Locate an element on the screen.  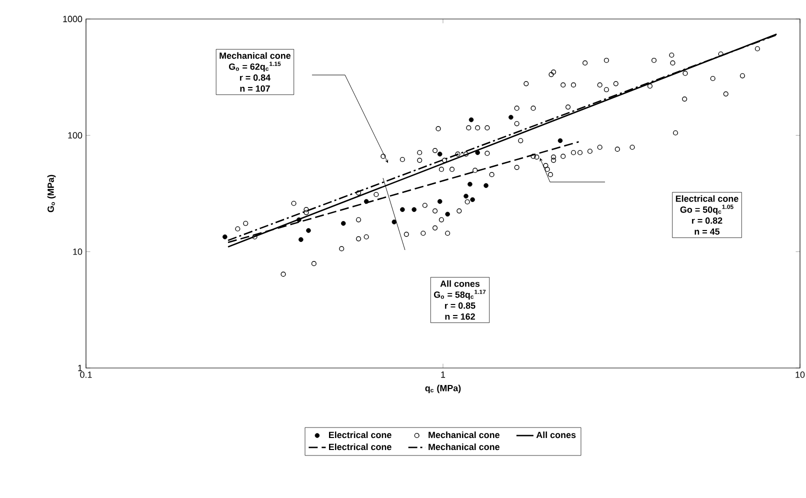
annotation: n = 162 is located at coordinates (460, 316).